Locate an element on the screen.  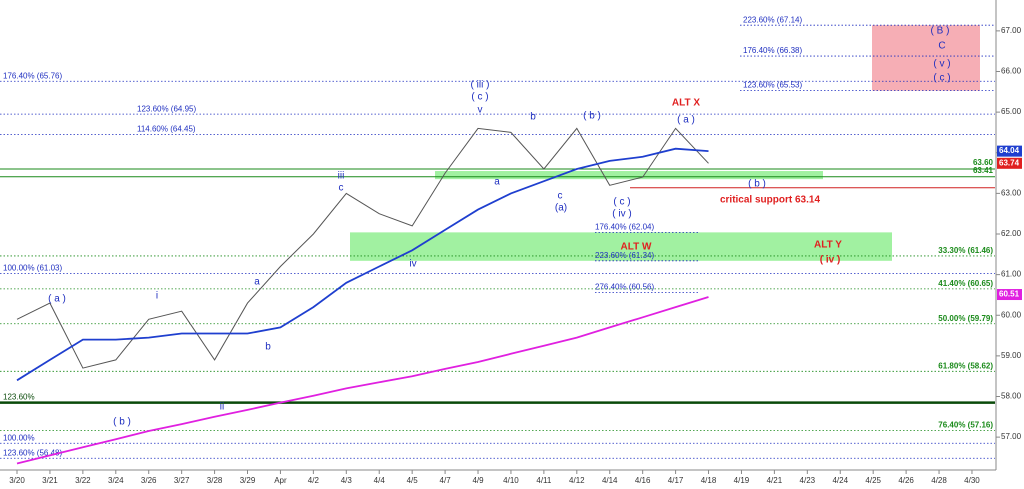
x-tick-label: 4/18 is located at coordinates (709, 480).